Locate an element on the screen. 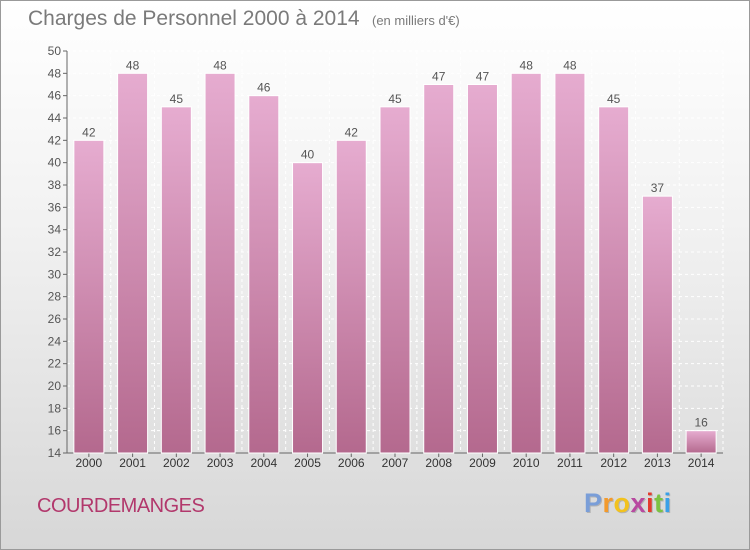 This screenshot has height=550, width=750. bar-2001 is located at coordinates (133, 263).